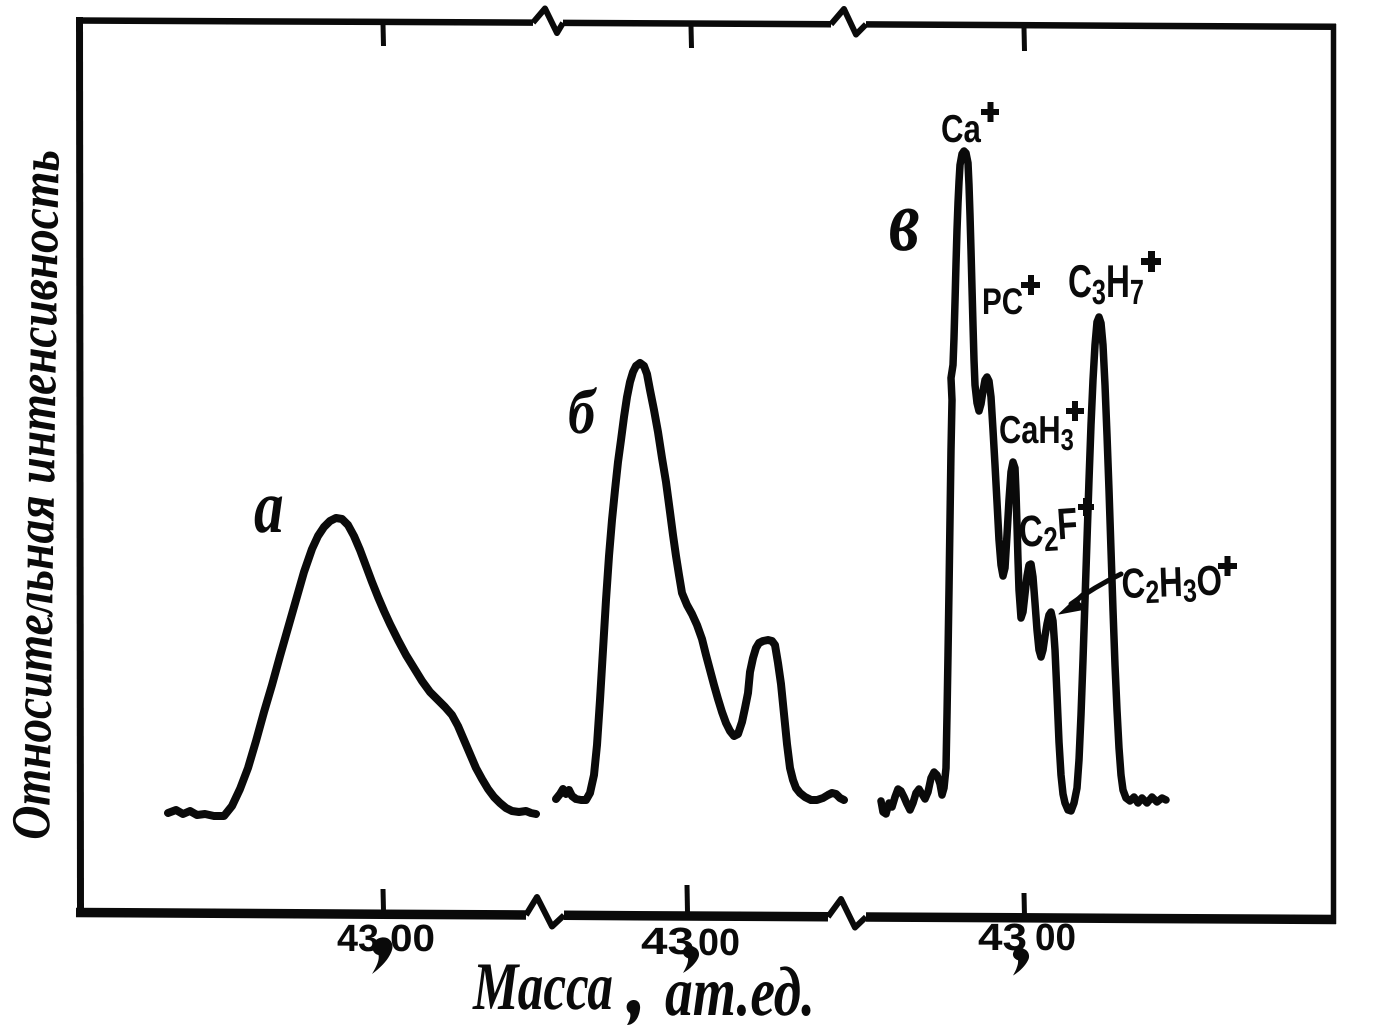  Describe the element at coordinates (740, 990) in the screenshot. I see `svg-text: ат.ед.` at that location.